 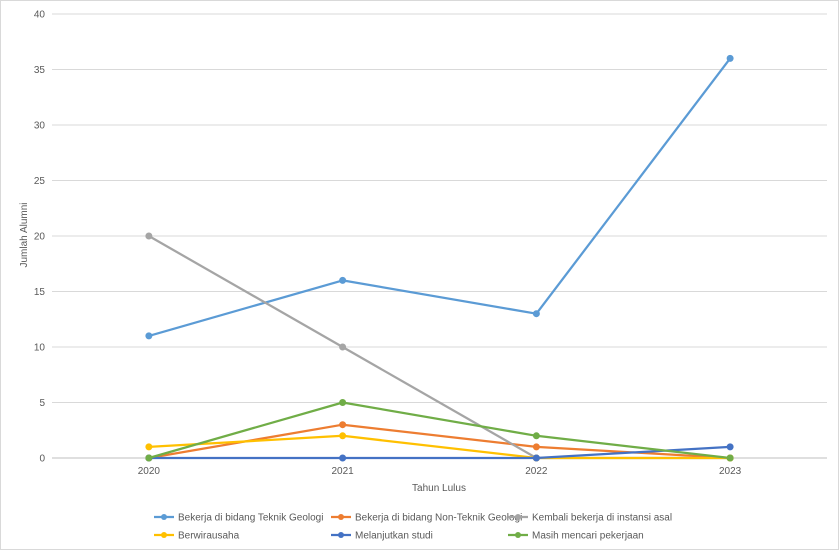 I want to click on y-tick-label: 30, so click(x=40, y=126).